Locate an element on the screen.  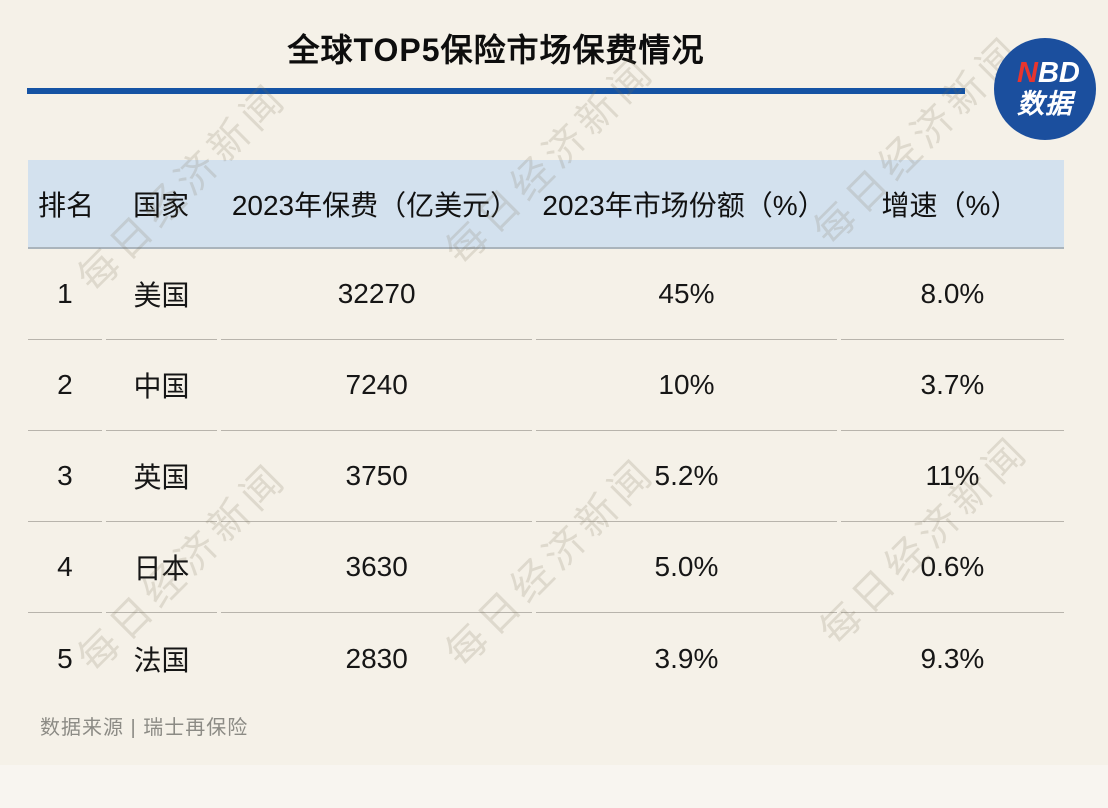
page-title: 全球TOP5保险市场保费情况 is located at coordinates (496, 50).